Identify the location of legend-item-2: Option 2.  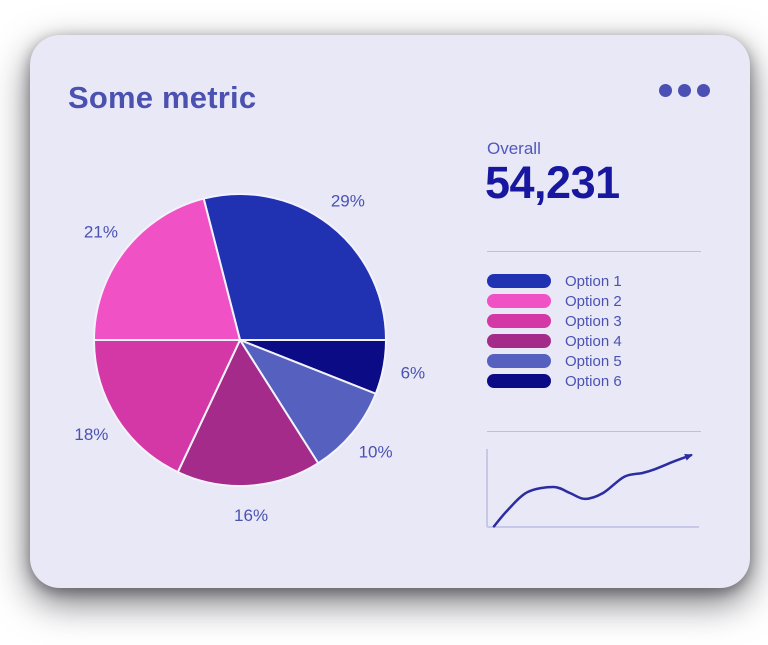
(594, 301).